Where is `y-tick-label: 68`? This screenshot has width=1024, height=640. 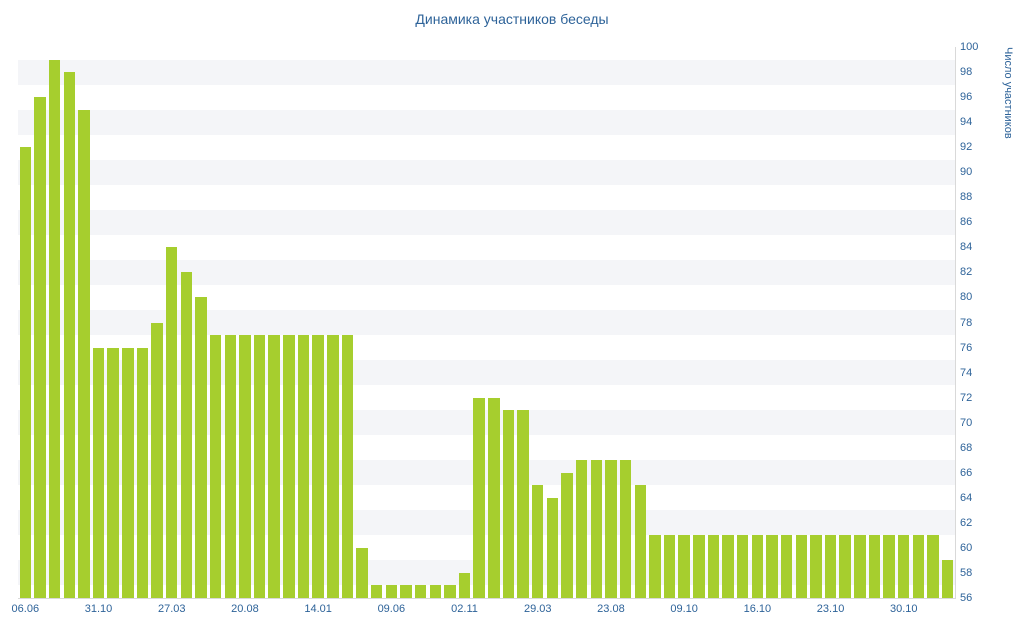 y-tick-label: 68 is located at coordinates (966, 447).